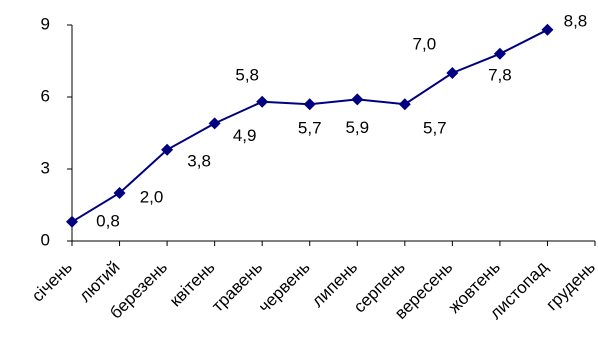 Image resolution: width=598 pixels, height=349 pixels. What do you see at coordinates (152, 196) in the screenshot?
I see `data-label: 2,0` at bounding box center [152, 196].